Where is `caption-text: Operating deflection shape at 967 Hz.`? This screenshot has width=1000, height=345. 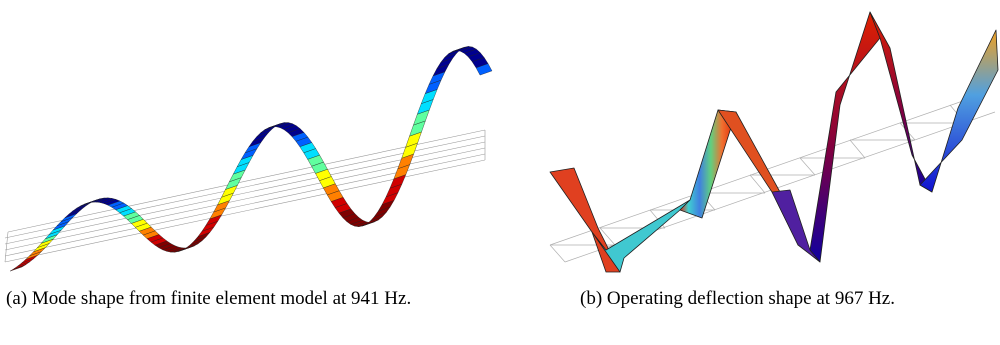 caption-text: Operating deflection shape at 967 Hz. is located at coordinates (750, 298).